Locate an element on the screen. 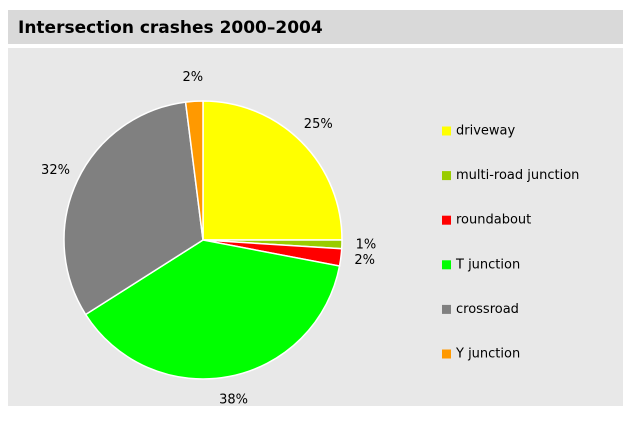  legend-label: T junction is located at coordinates (487, 264).